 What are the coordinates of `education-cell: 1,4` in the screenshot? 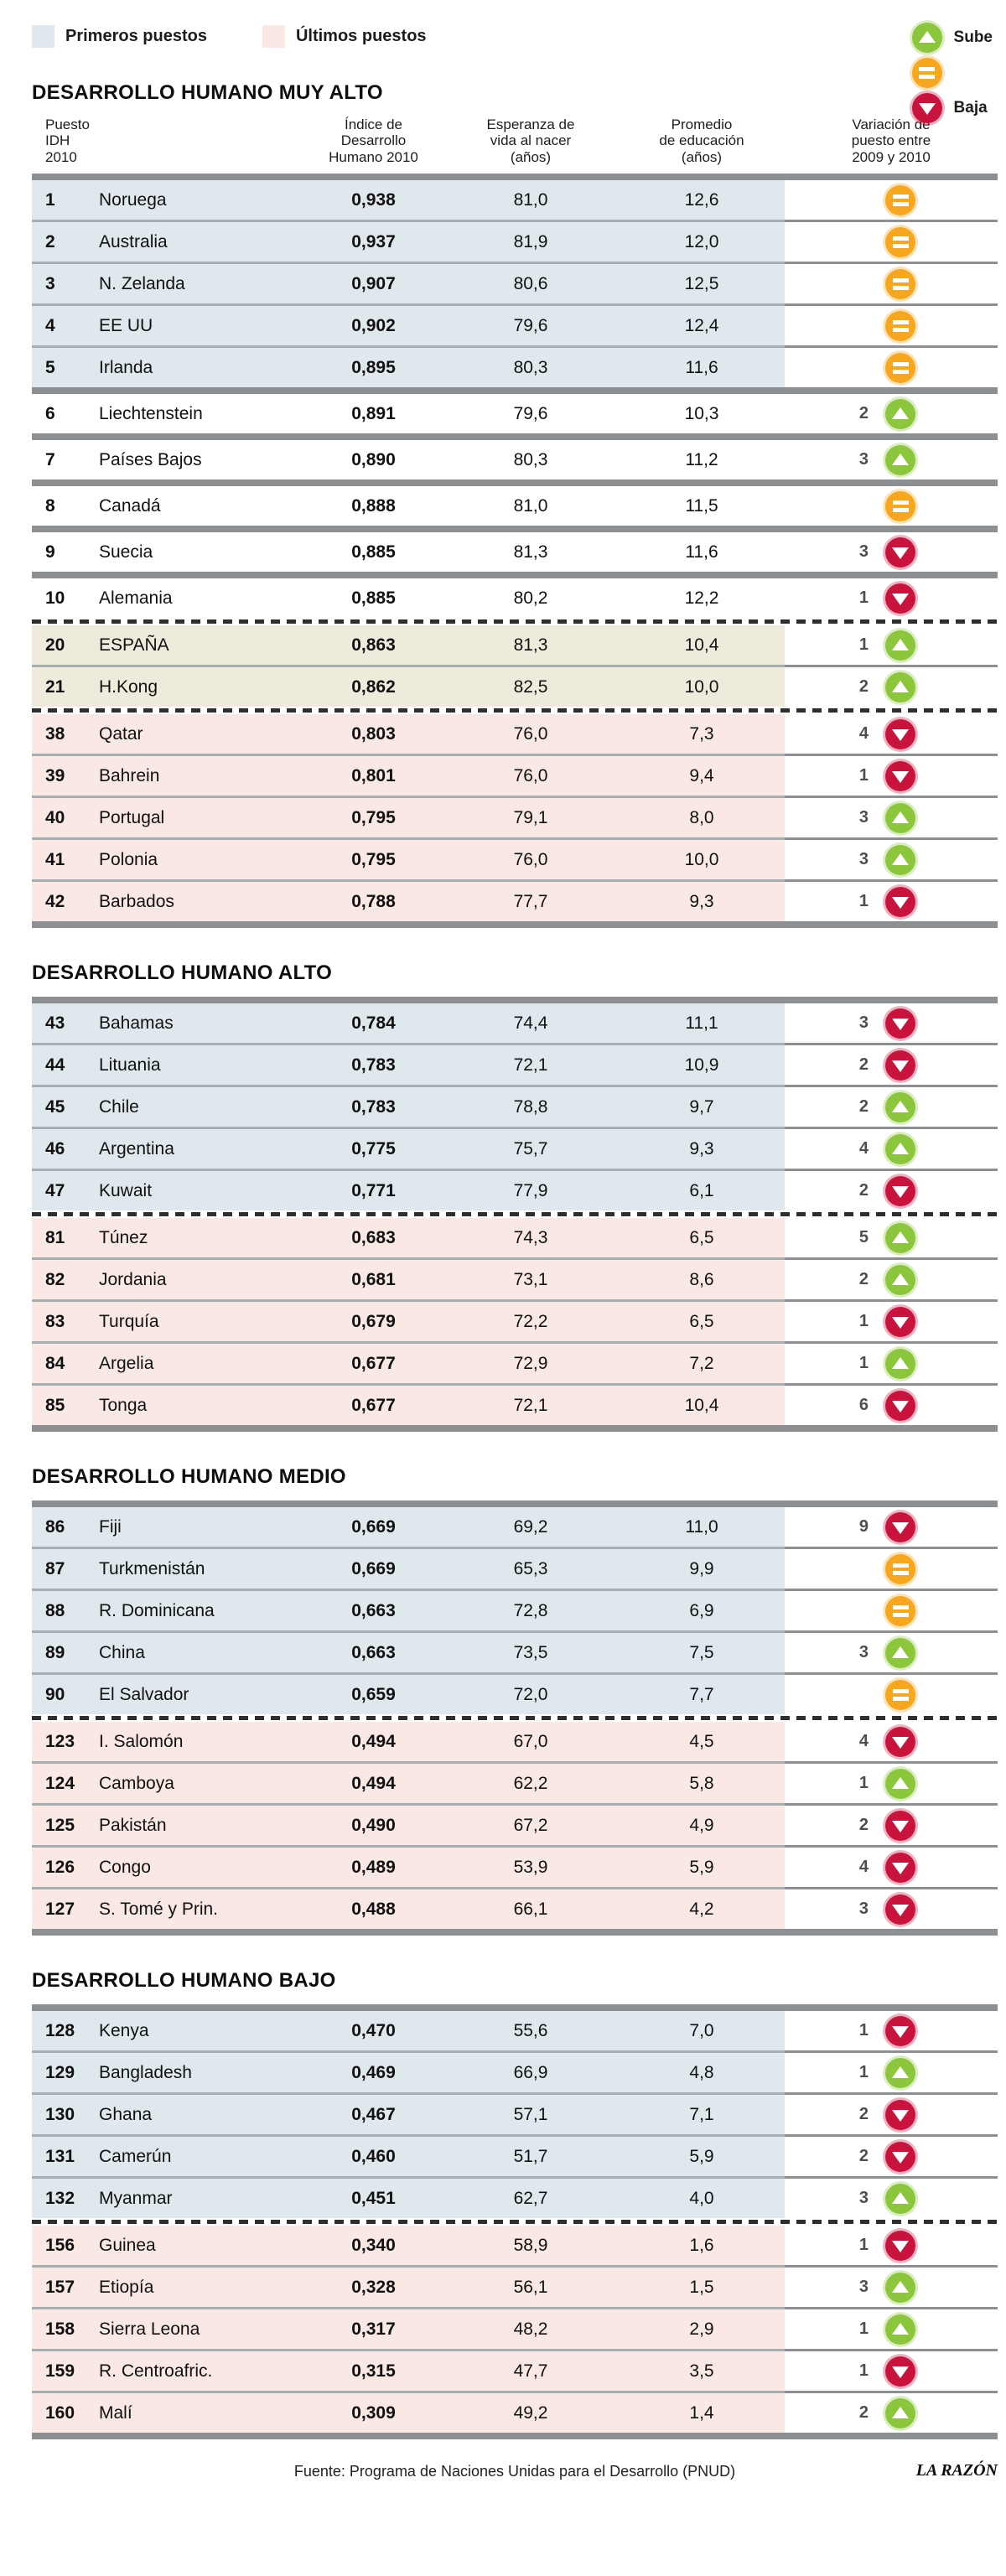 It's located at (701, 2412).